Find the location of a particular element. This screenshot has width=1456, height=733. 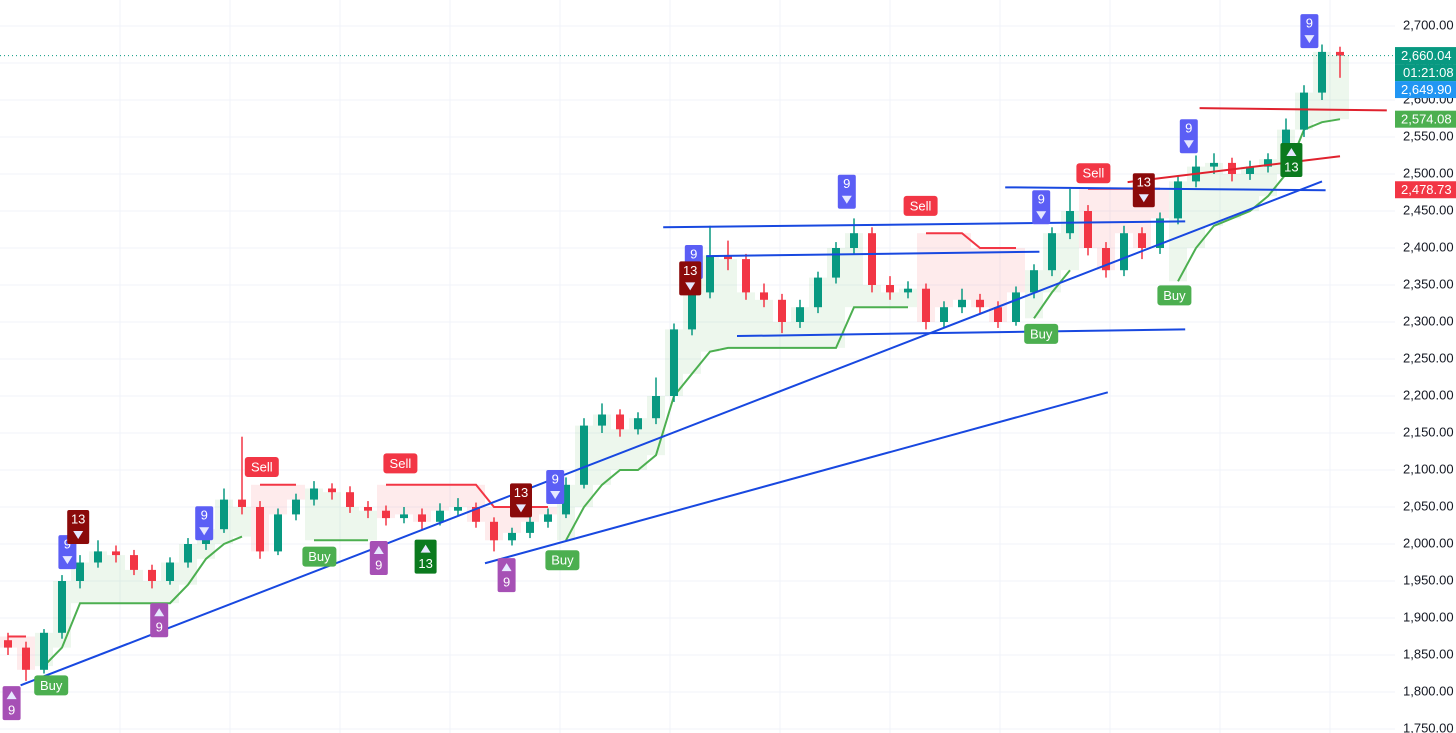

signal-text: Sell is located at coordinates (1094, 173).